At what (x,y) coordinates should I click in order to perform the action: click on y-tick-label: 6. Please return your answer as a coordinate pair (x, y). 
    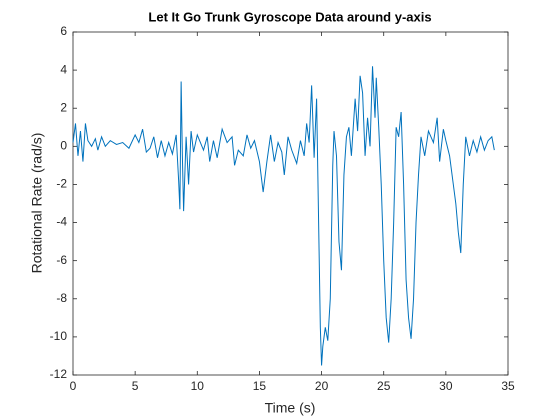
    Looking at the image, I should click on (63, 31).